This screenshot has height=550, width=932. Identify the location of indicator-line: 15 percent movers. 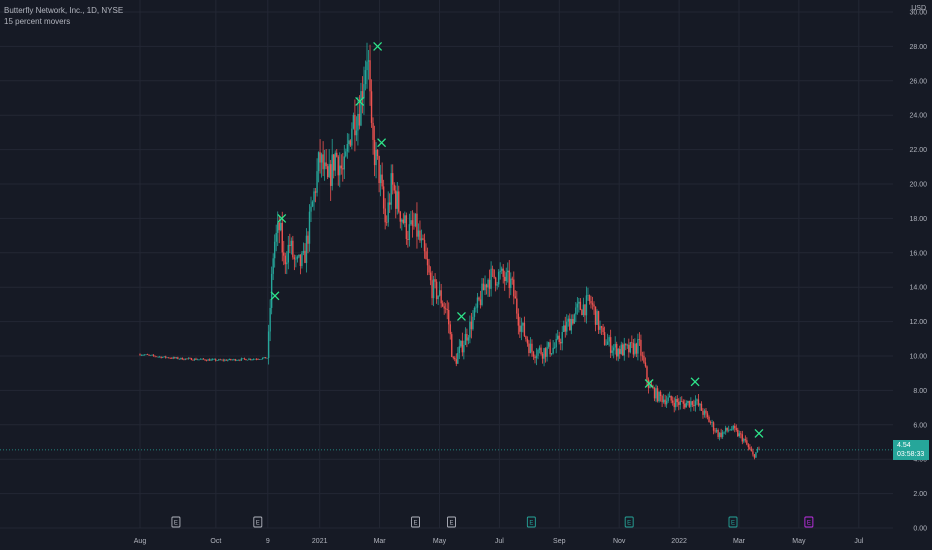
(37, 21).